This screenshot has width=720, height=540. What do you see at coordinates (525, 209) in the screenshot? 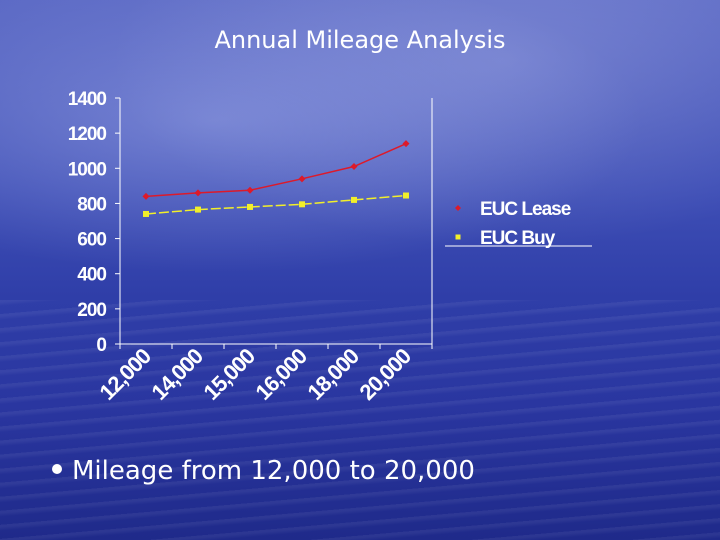
I see `legend-label: EUC Lease` at bounding box center [525, 209].